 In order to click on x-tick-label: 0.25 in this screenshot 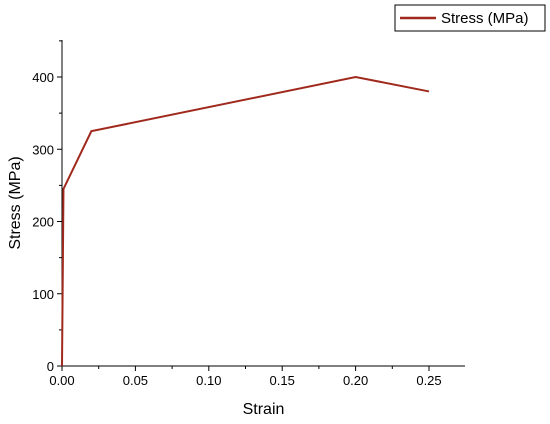, I will do `click(428, 380)`.